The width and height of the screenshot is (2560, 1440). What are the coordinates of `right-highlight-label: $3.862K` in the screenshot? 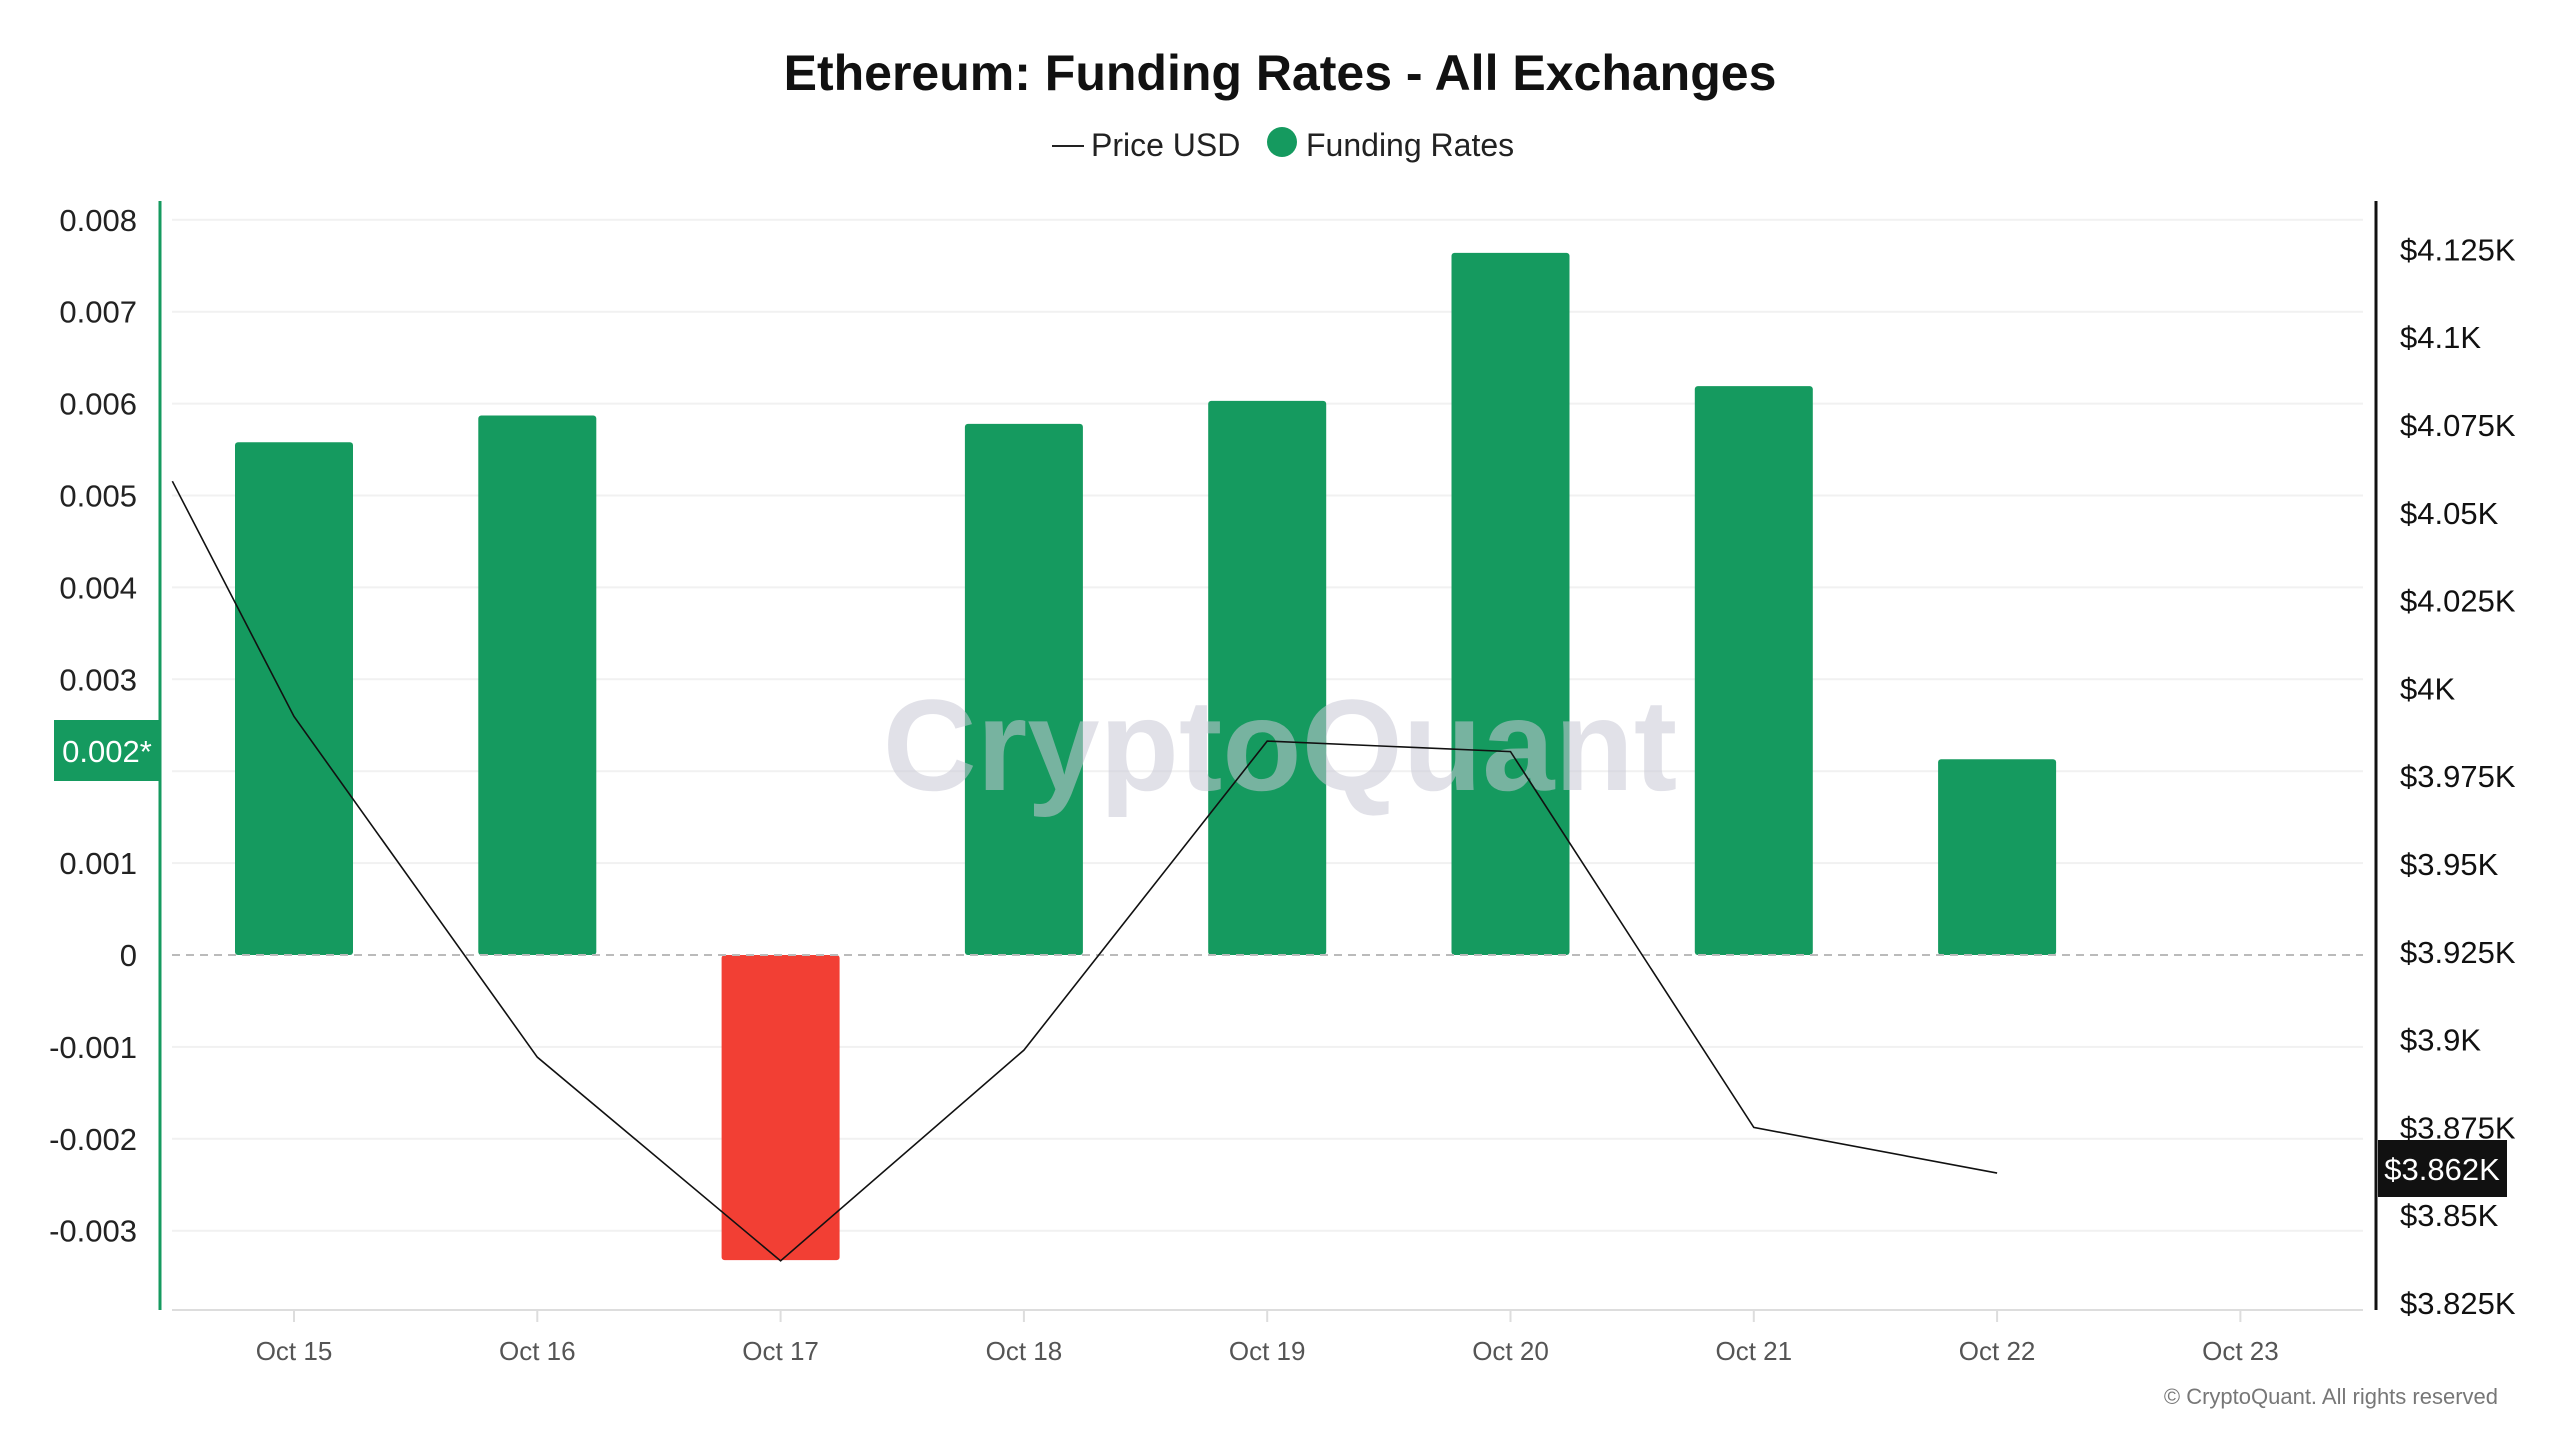 It's located at (2442, 1168).